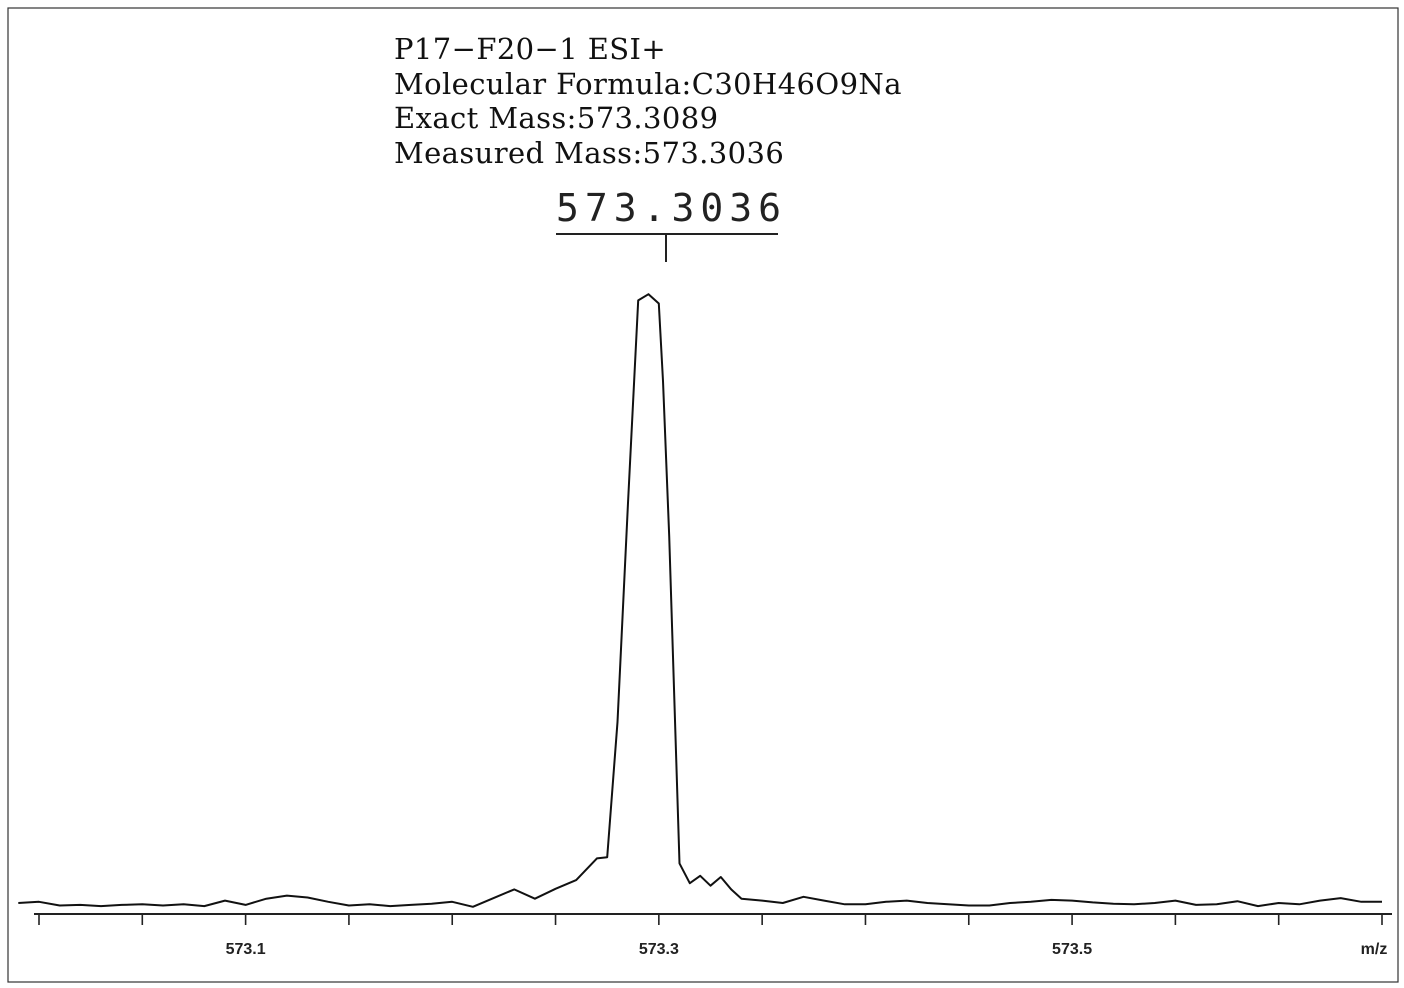 This screenshot has height=988, width=1404. What do you see at coordinates (556, 118) in the screenshot?
I see `exact-mass-text: Exact Mass:573.3089` at bounding box center [556, 118].